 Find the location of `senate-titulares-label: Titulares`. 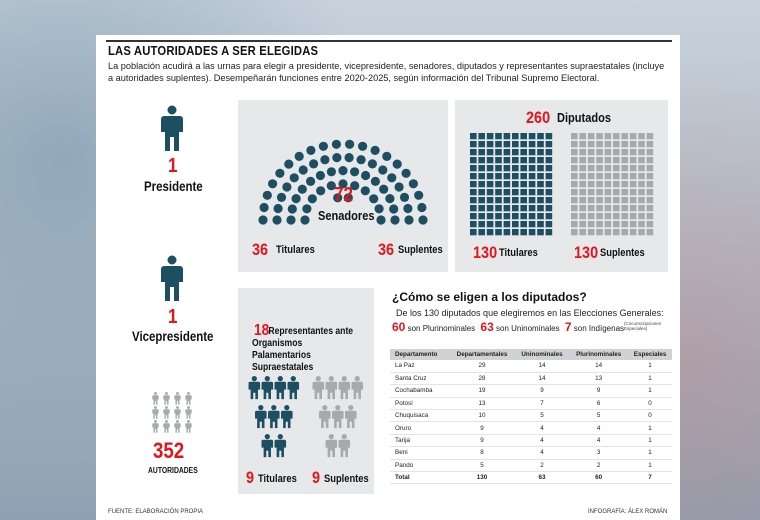

senate-titulares-label: Titulares is located at coordinates (295, 250).